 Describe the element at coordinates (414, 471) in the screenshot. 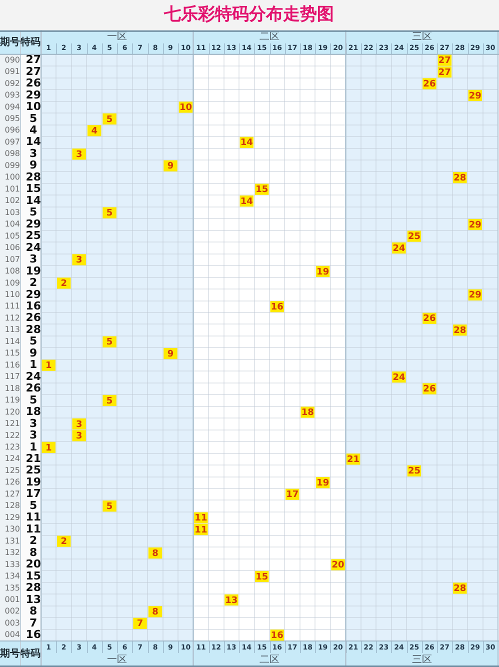

I see `data-label: 25` at that location.